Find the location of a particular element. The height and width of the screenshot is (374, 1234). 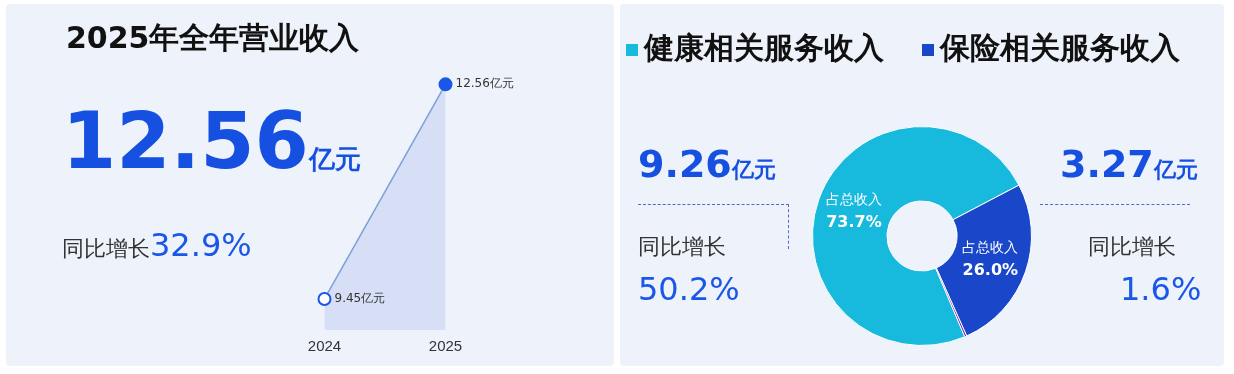

text: 同比增长32.9% is located at coordinates (157, 245).